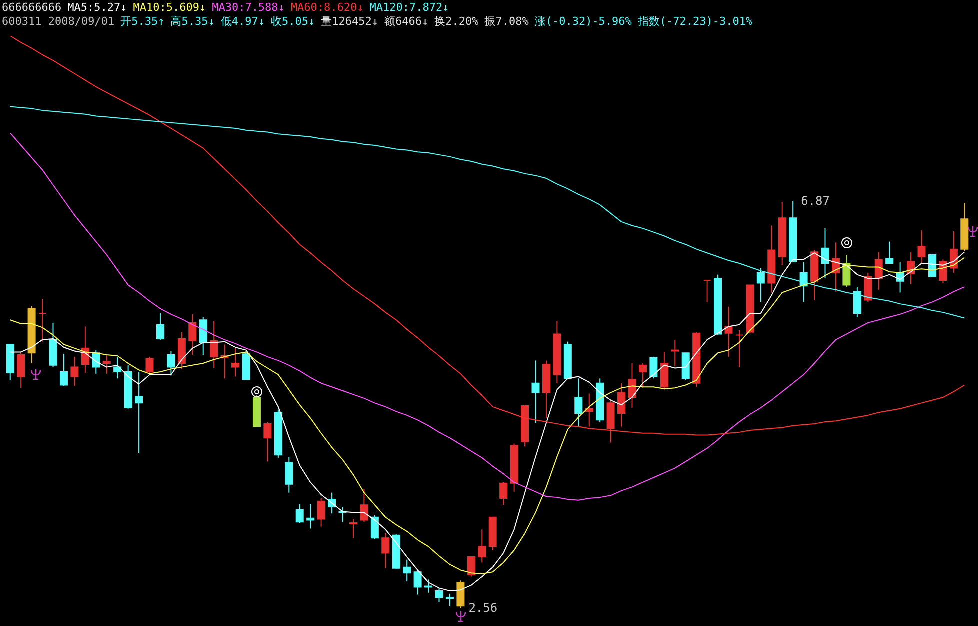 This screenshot has height=626, width=978. Describe the element at coordinates (192, 21) in the screenshot. I see `text: 高5.35↓` at that location.